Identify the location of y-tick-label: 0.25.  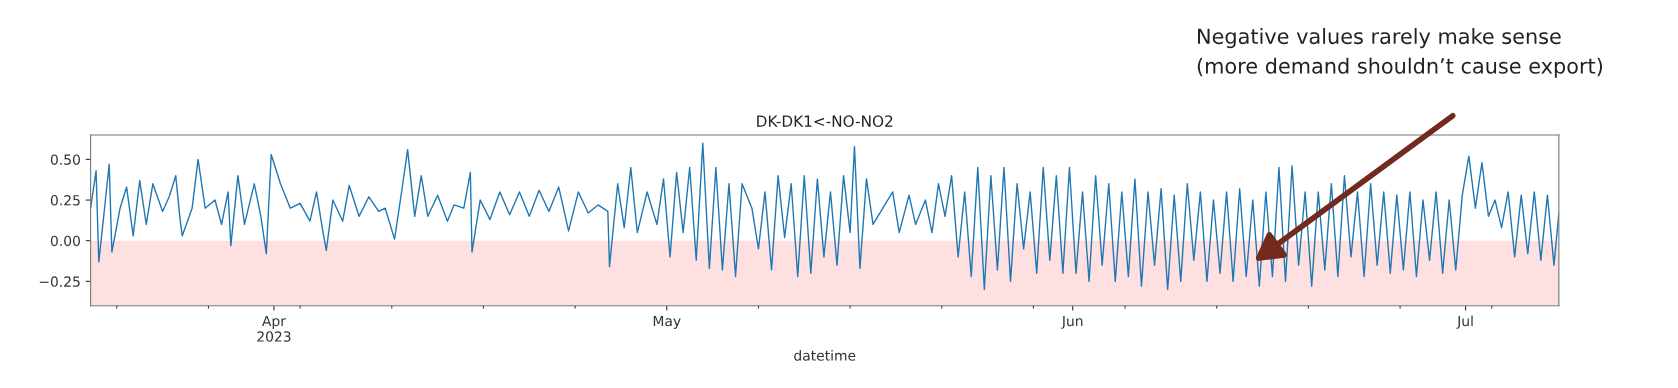
(65, 200).